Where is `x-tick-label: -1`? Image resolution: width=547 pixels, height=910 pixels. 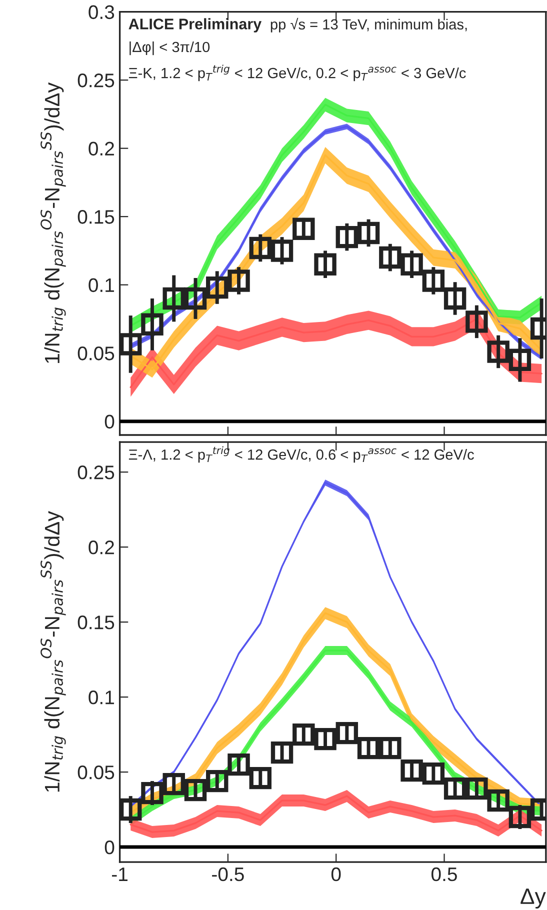 x-tick-label: -1 is located at coordinates (120, 874).